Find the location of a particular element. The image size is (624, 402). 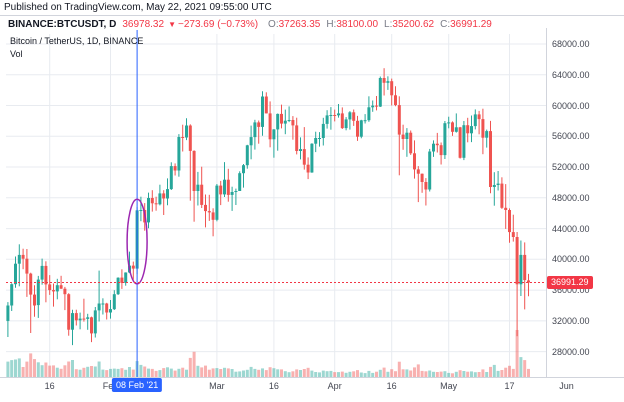

last-price-badge: 36991.29 is located at coordinates (570, 282).